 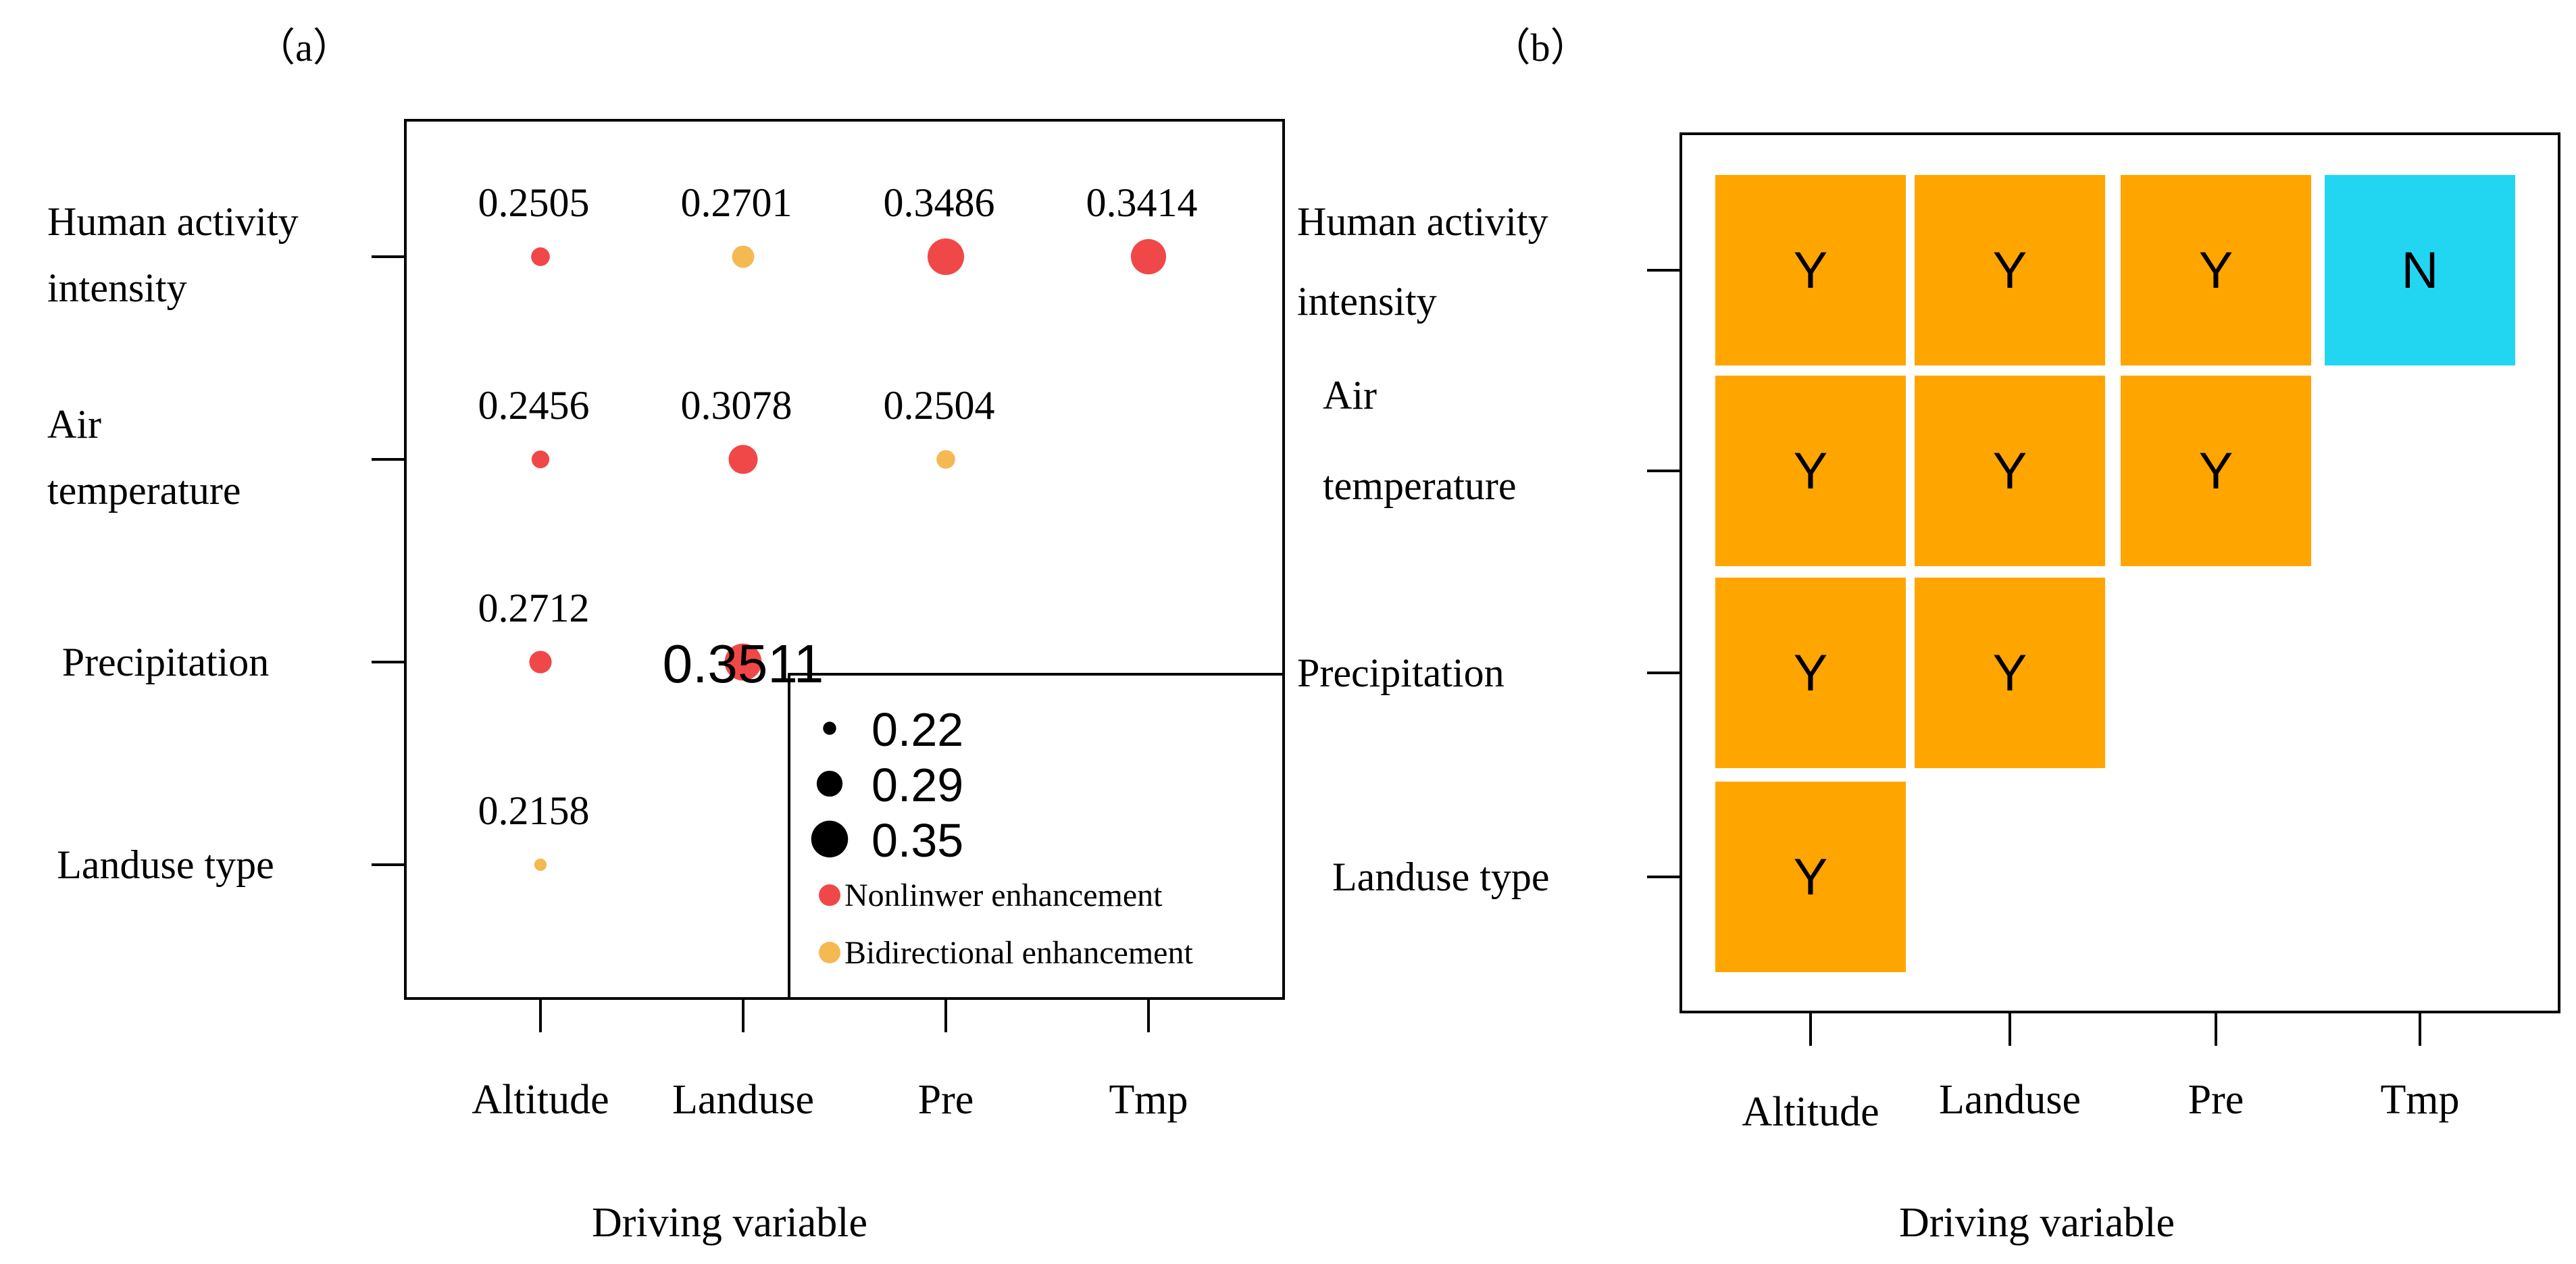 What do you see at coordinates (534, 203) in the screenshot?
I see `point-label-altitude-human-activity-intensity: 0.2505` at bounding box center [534, 203].